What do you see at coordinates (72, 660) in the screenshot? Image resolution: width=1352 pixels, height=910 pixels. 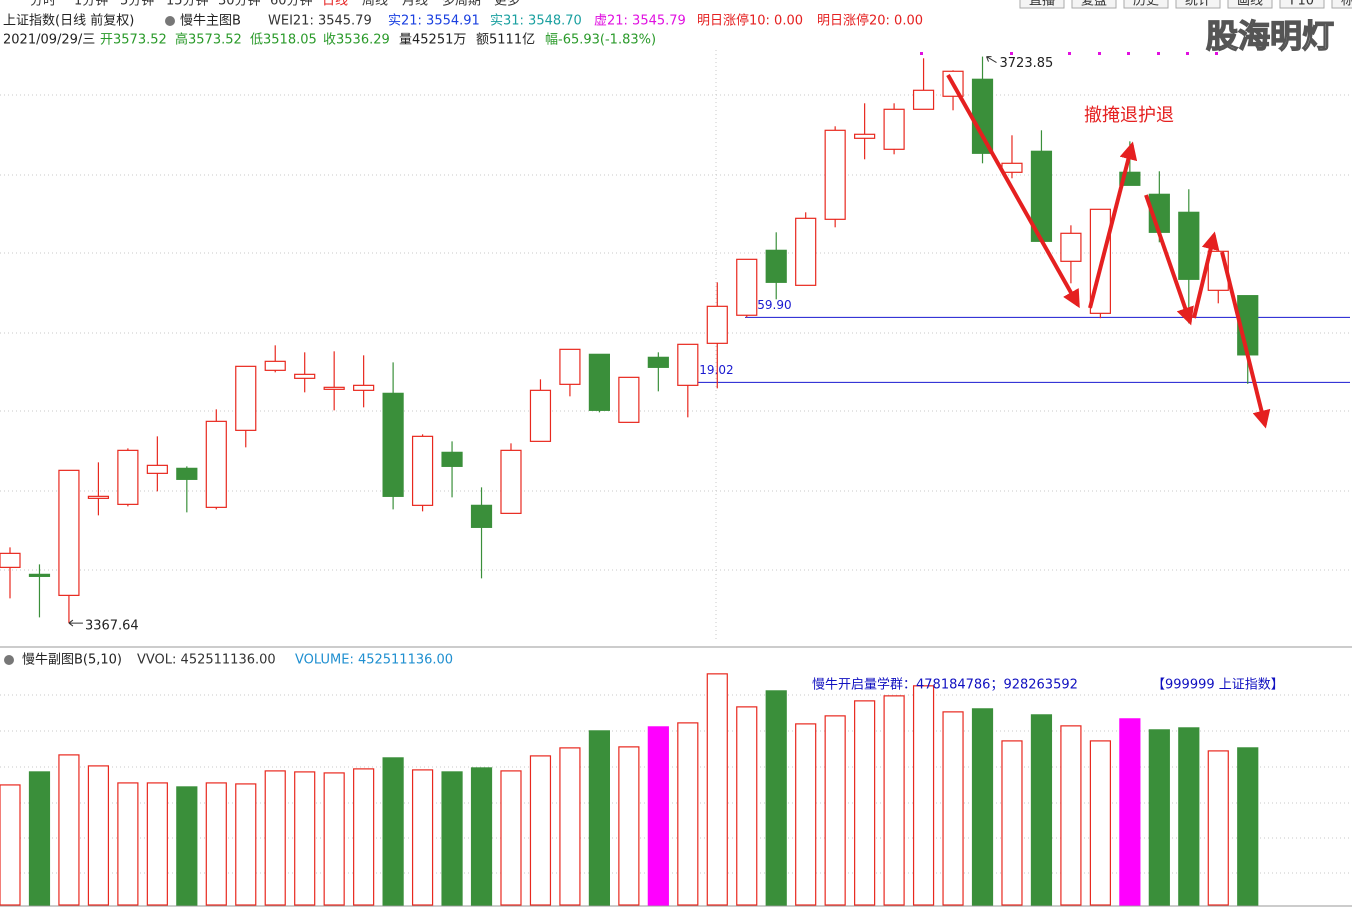 I see `indicator: 慢牛副图B(5,10)` at bounding box center [72, 660].